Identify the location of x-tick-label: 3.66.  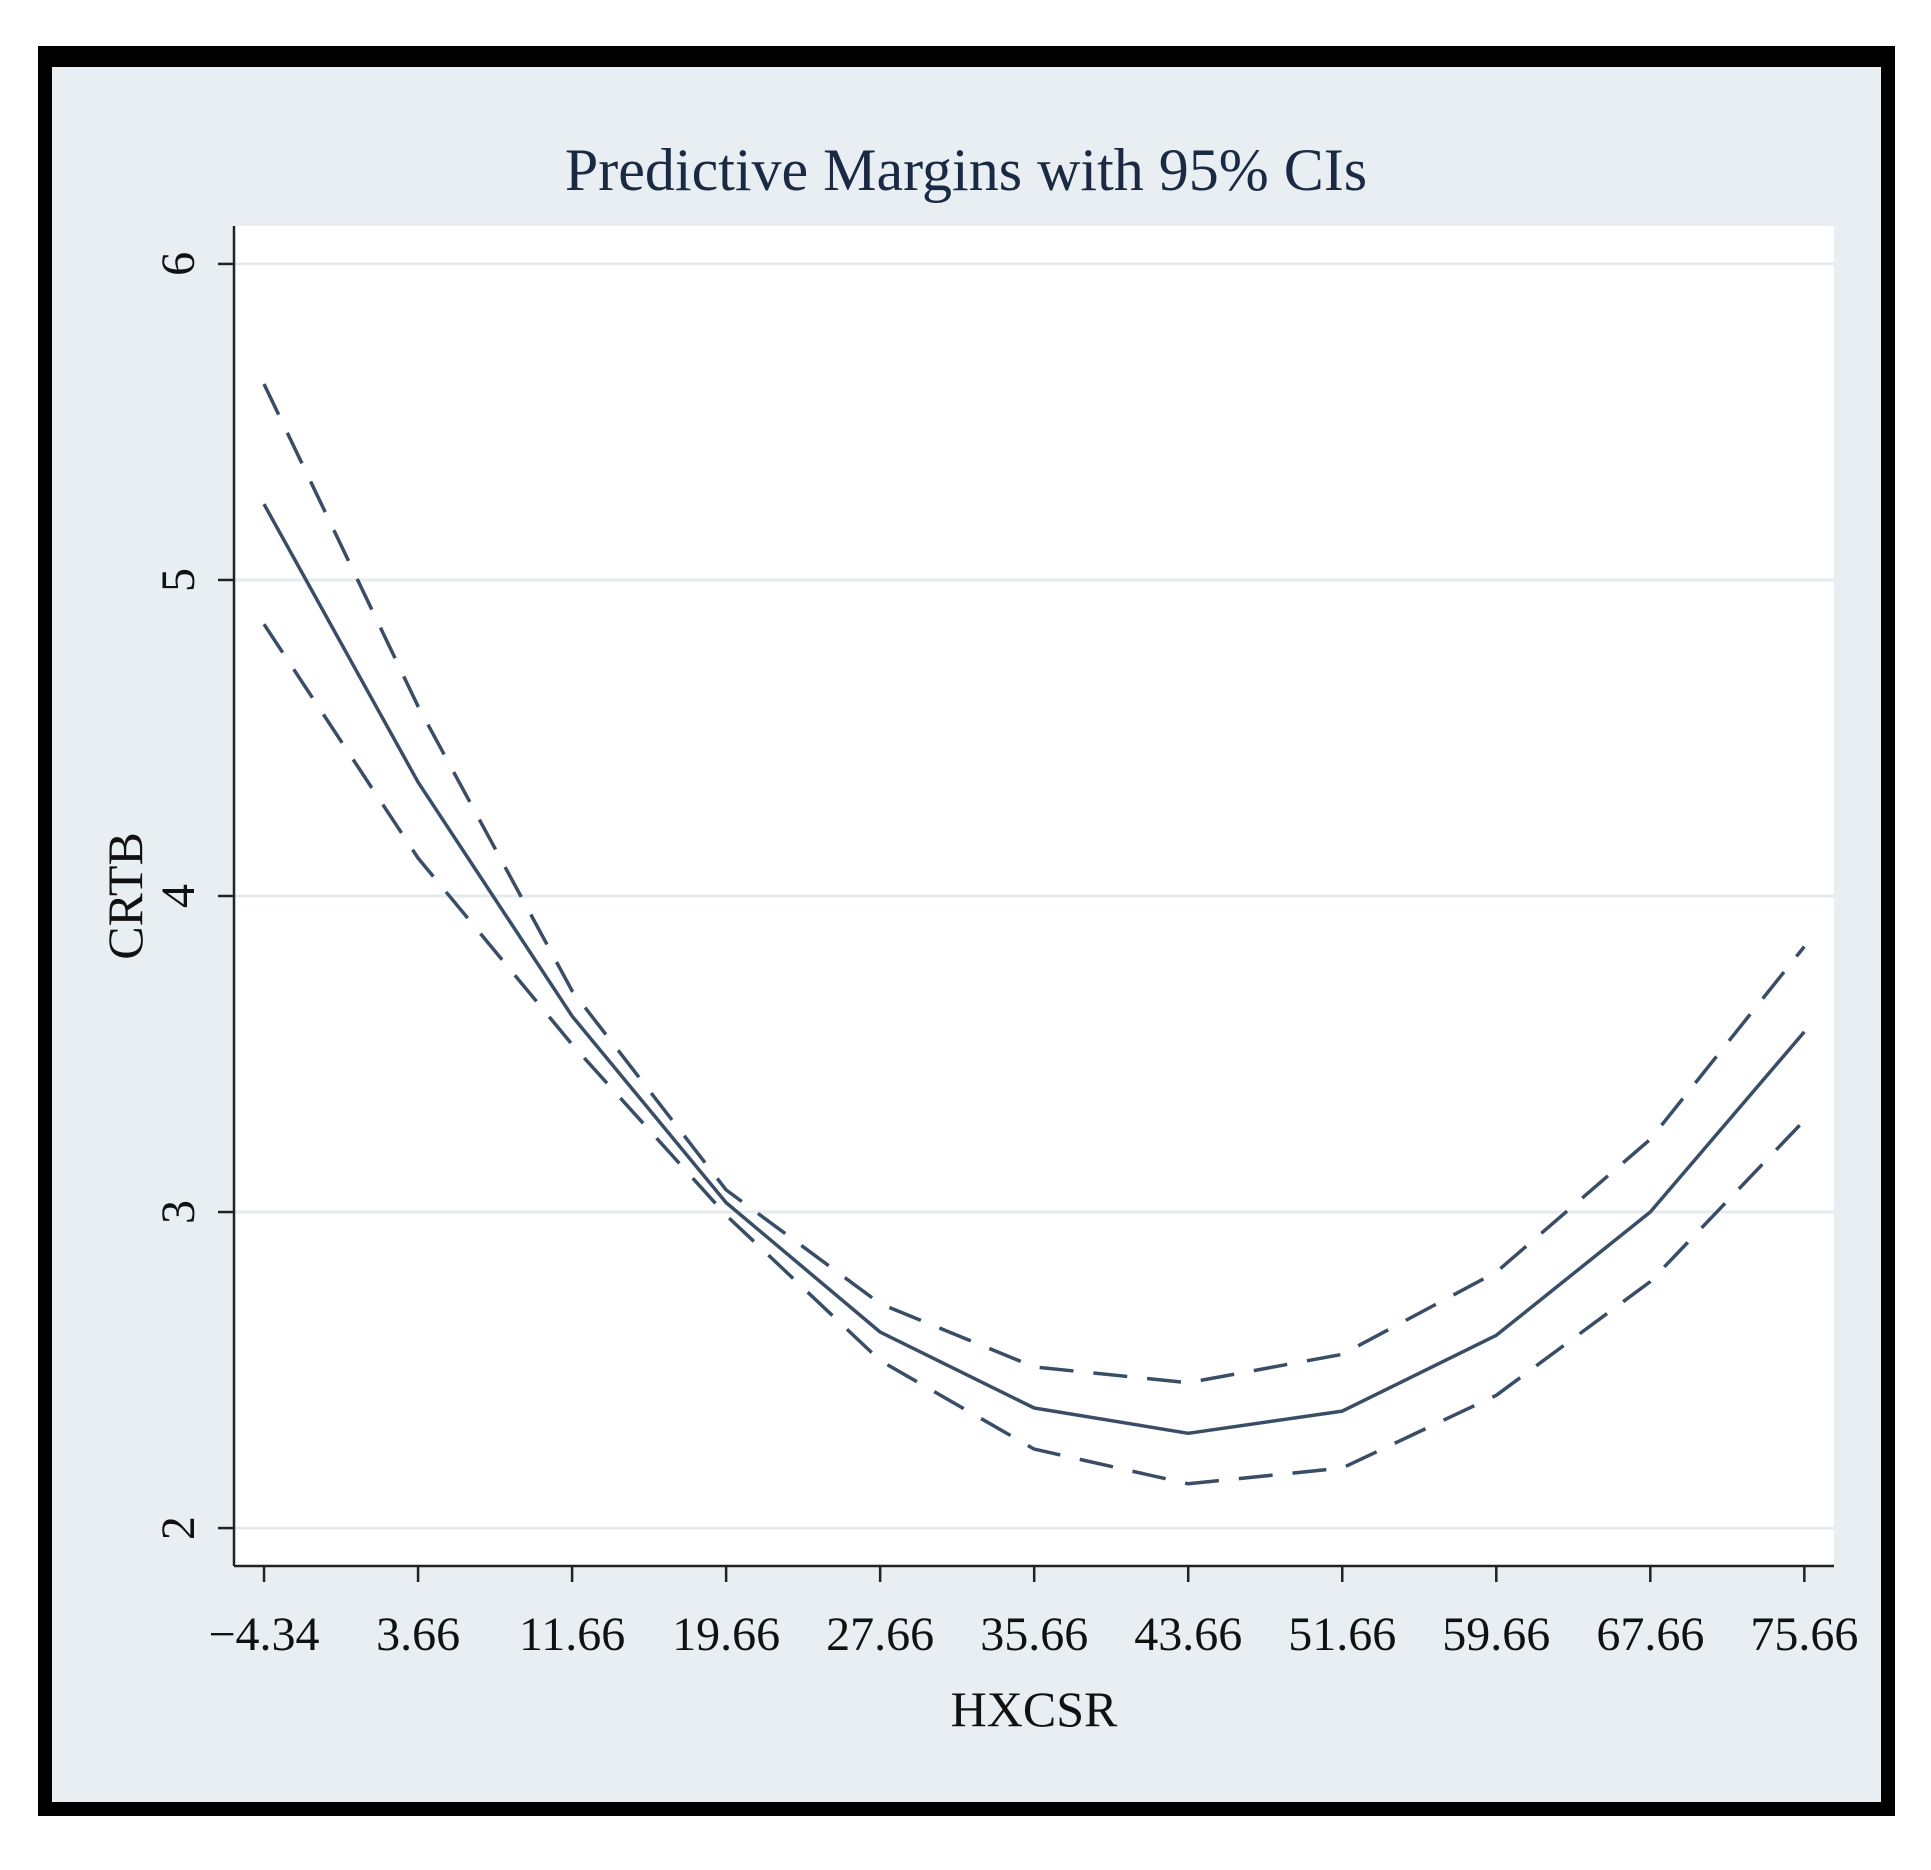
(418, 1634).